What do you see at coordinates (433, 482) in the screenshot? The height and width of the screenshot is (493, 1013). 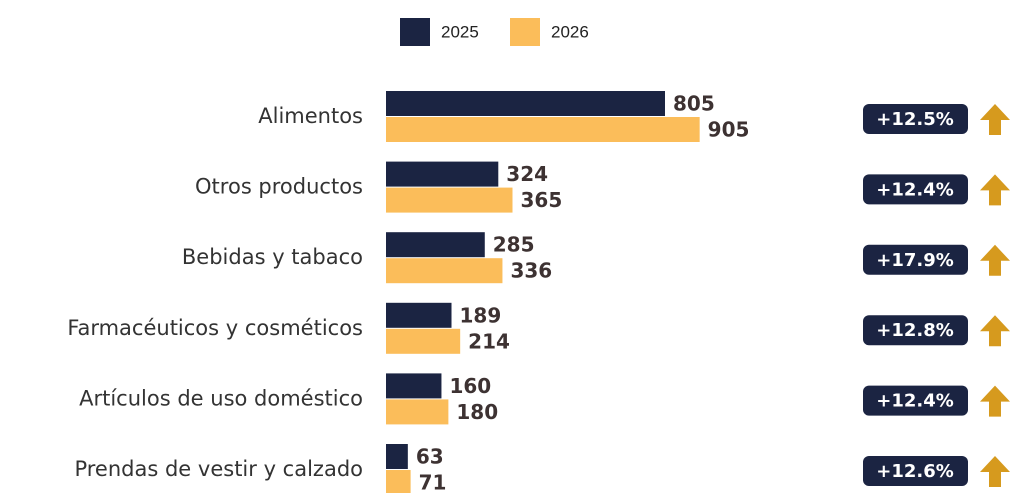 I see `value-label: 71` at bounding box center [433, 482].